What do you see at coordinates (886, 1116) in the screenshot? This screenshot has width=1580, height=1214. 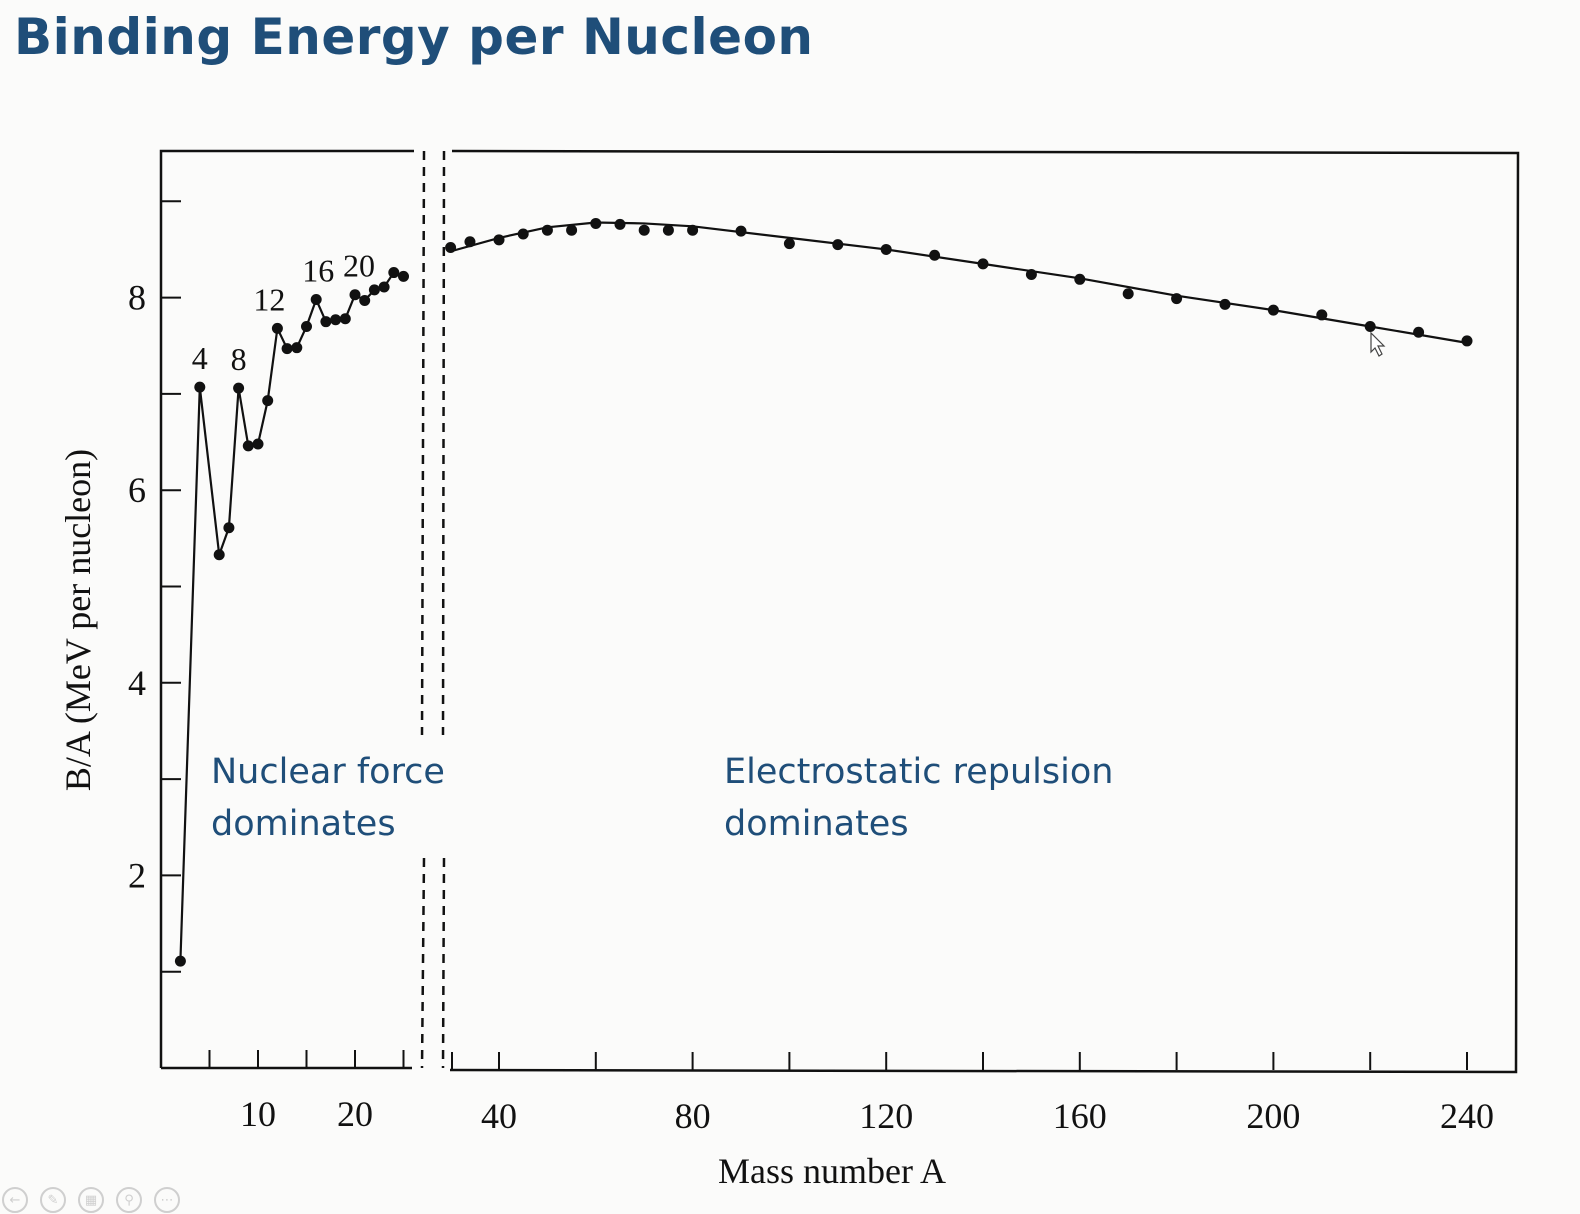 I see `x-tick-label: 120` at bounding box center [886, 1116].